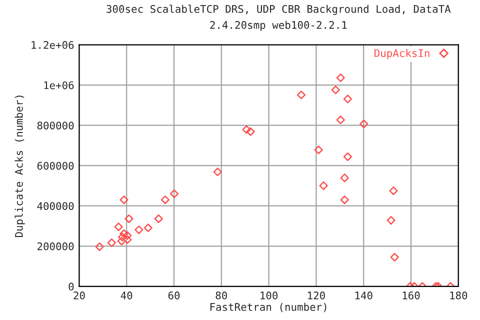 The width and height of the screenshot is (480, 320). Describe the element at coordinates (278, 25) in the screenshot. I see `chart-subtitle: 2.4.20smp web100-2.2.1` at that location.